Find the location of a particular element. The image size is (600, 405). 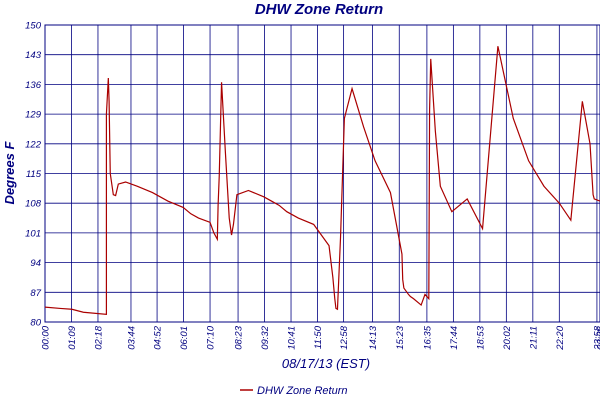

x-tick-label: 12:58 is located at coordinates (344, 337).